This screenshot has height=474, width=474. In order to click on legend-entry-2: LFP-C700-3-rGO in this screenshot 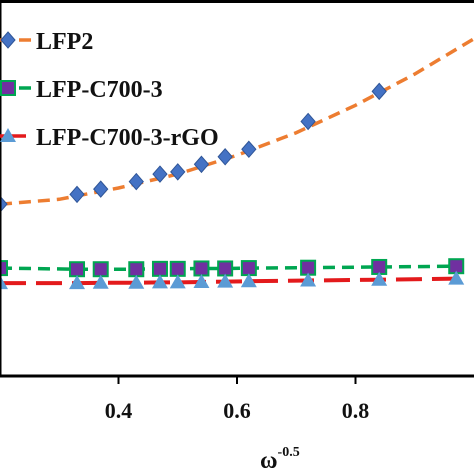, I will do `click(109, 138)`.